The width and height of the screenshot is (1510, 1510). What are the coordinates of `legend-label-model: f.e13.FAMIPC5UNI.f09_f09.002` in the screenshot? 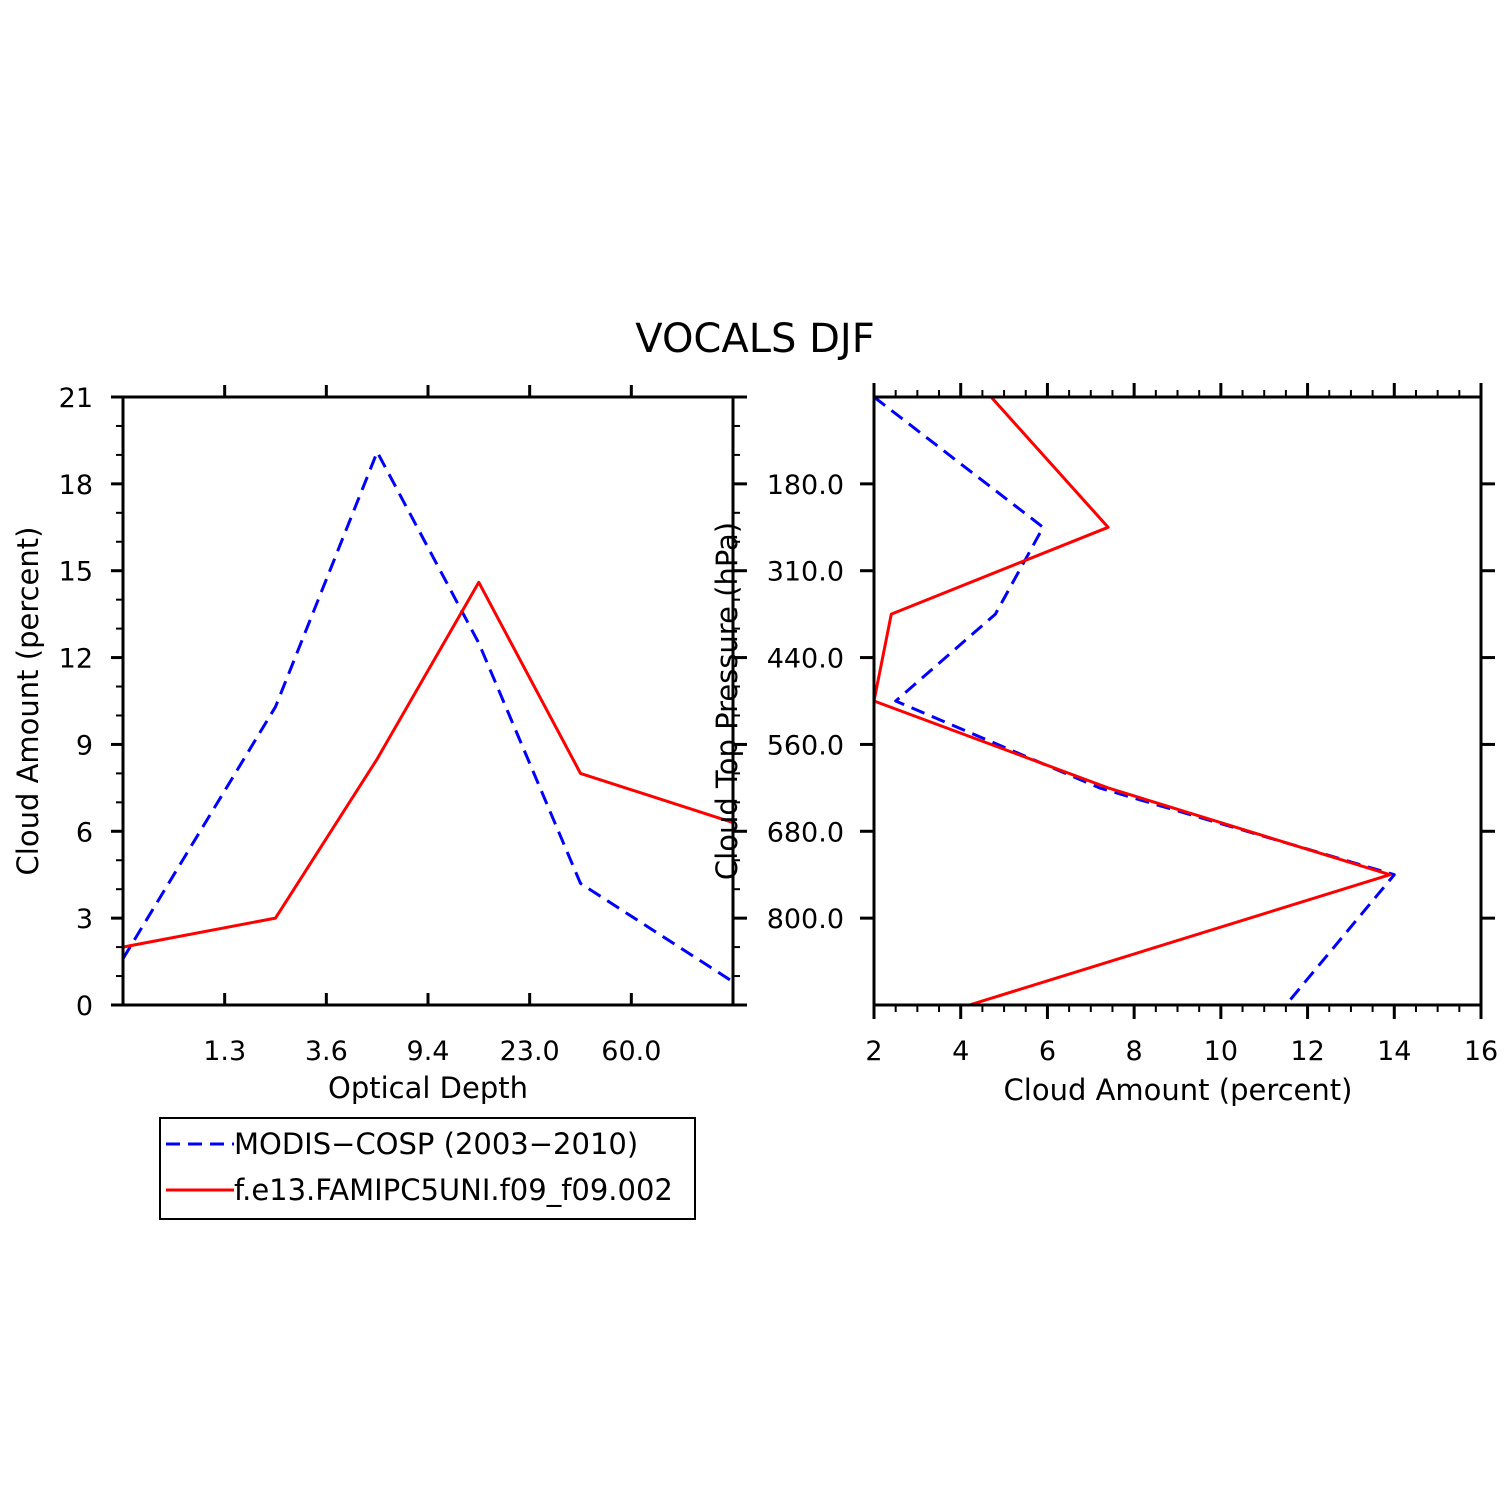 It's located at (453, 1190).